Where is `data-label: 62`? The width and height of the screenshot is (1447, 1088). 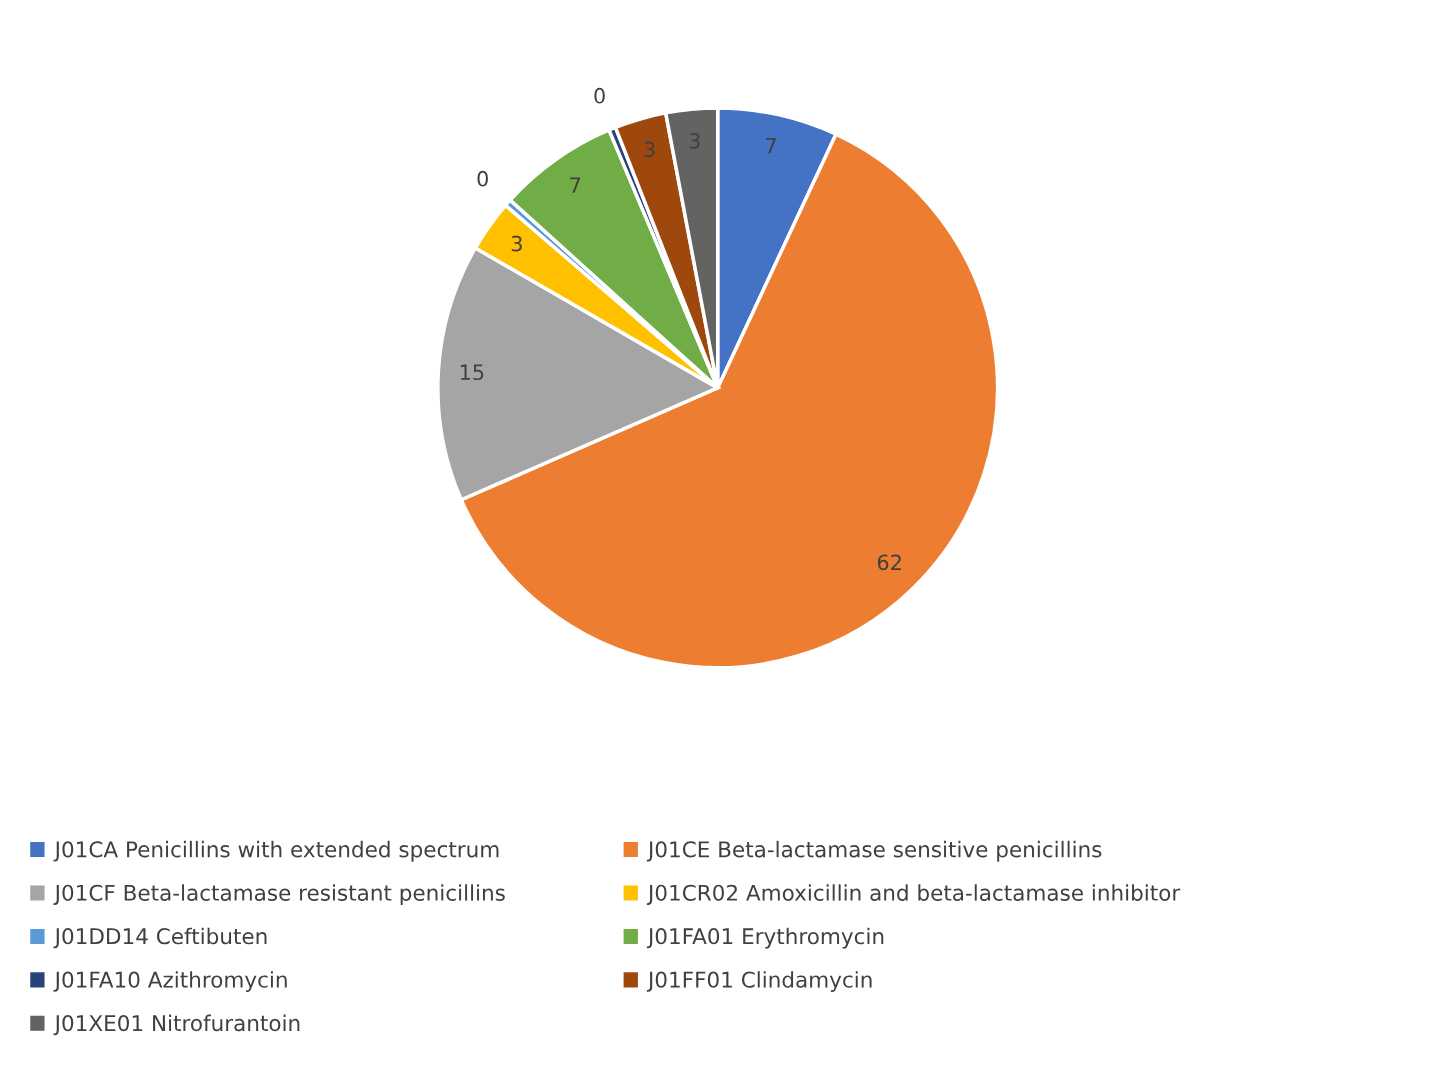 data-label: 62 is located at coordinates (889, 562).